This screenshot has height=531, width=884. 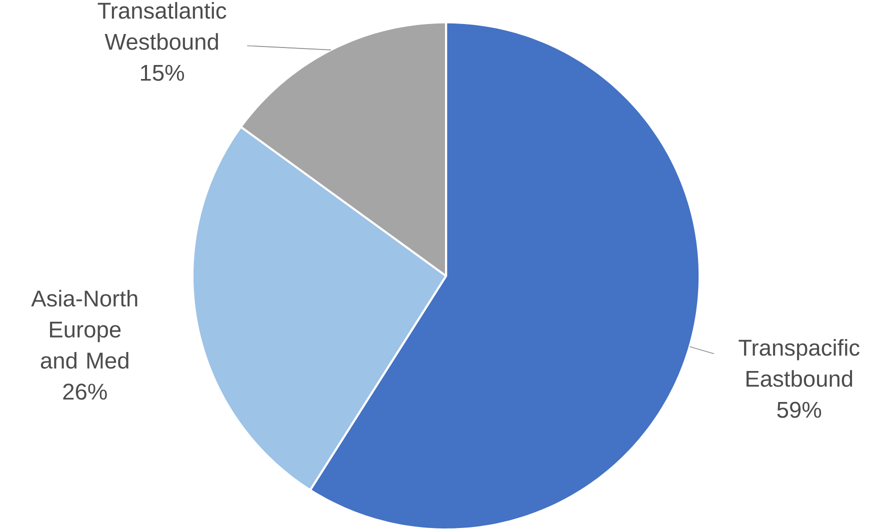 I want to click on data-label: 59%, so click(x=799, y=410).